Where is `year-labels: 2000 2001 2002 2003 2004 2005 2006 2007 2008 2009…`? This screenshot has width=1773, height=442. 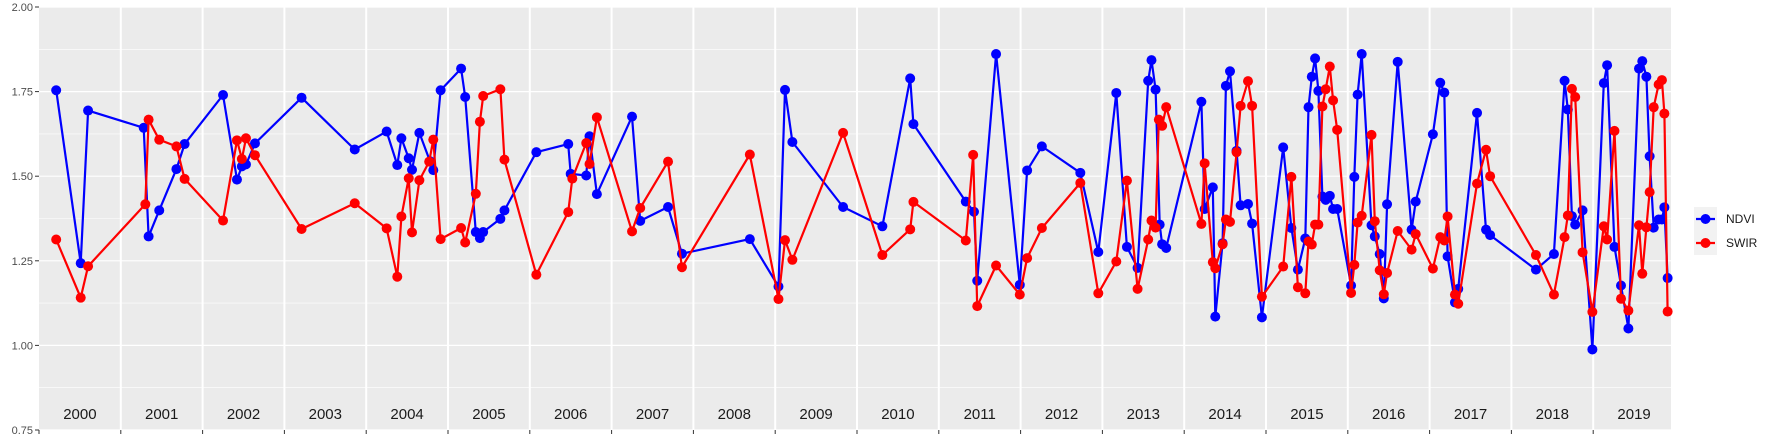 year-labels: 2000 2001 2002 2003 2004 2005 2006 2007 2008 2009… is located at coordinates (857, 414).